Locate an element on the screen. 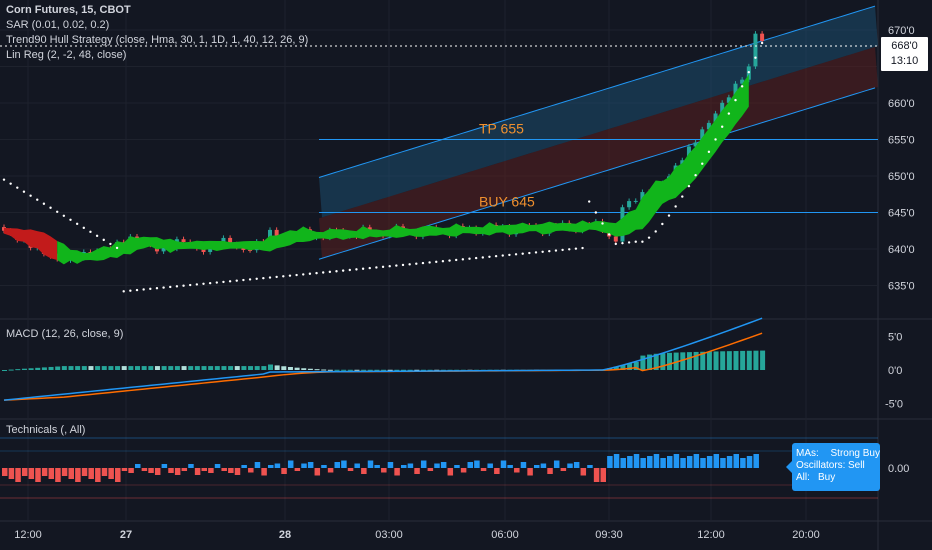 The height and width of the screenshot is (550, 932). summary-row-mas: MAs: Strong Buy is located at coordinates (838, 454).